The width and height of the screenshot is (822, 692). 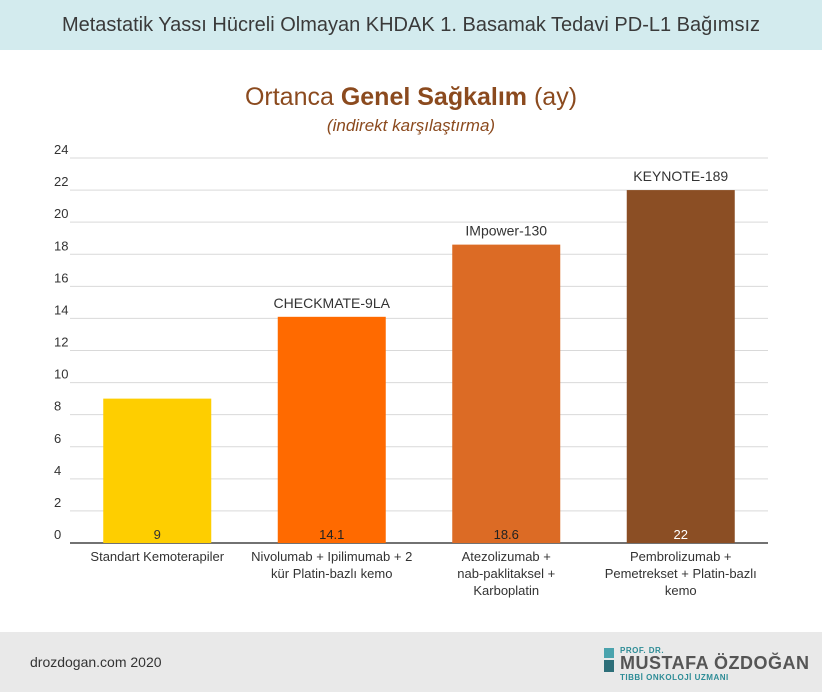 I want to click on chart-title-prefix: Ortanca, so click(x=292, y=97).